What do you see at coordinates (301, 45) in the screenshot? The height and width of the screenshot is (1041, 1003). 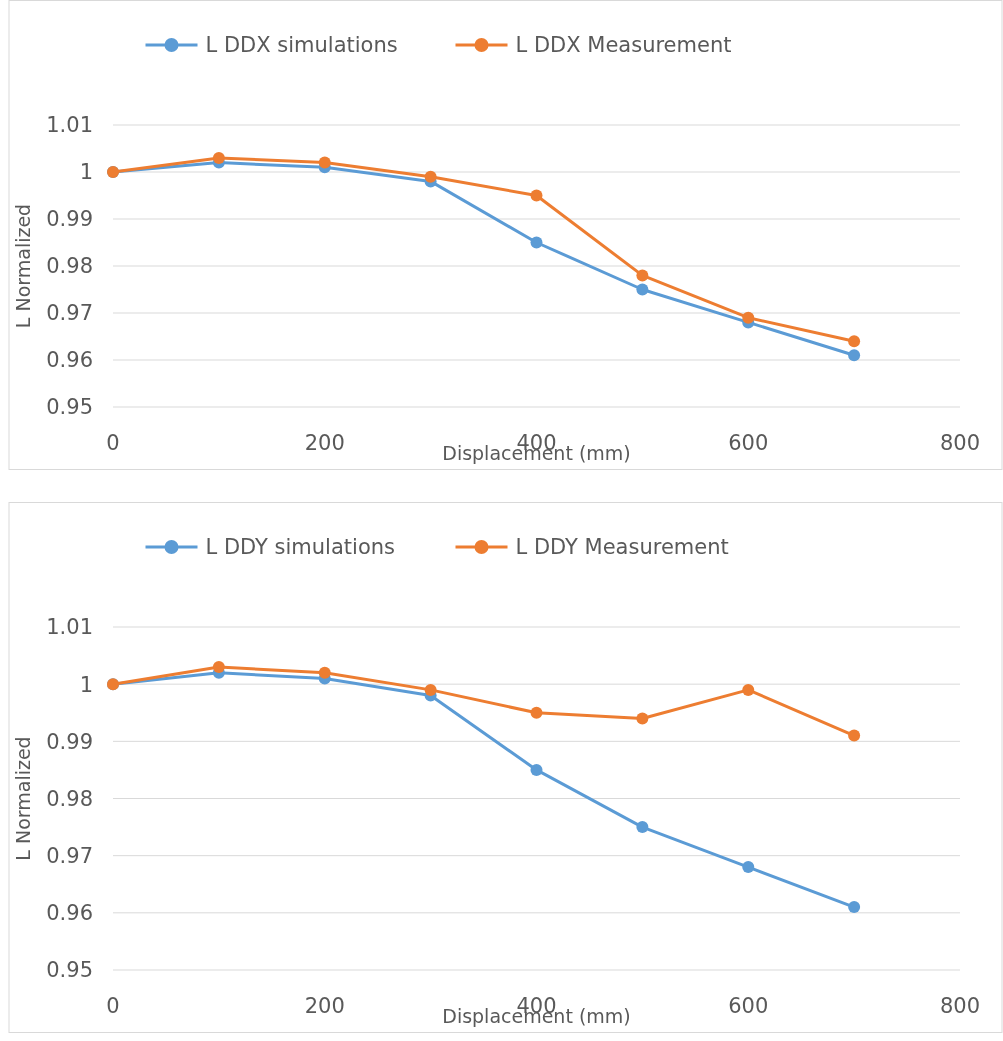 I see `legend-label: L DDX simulations` at bounding box center [301, 45].